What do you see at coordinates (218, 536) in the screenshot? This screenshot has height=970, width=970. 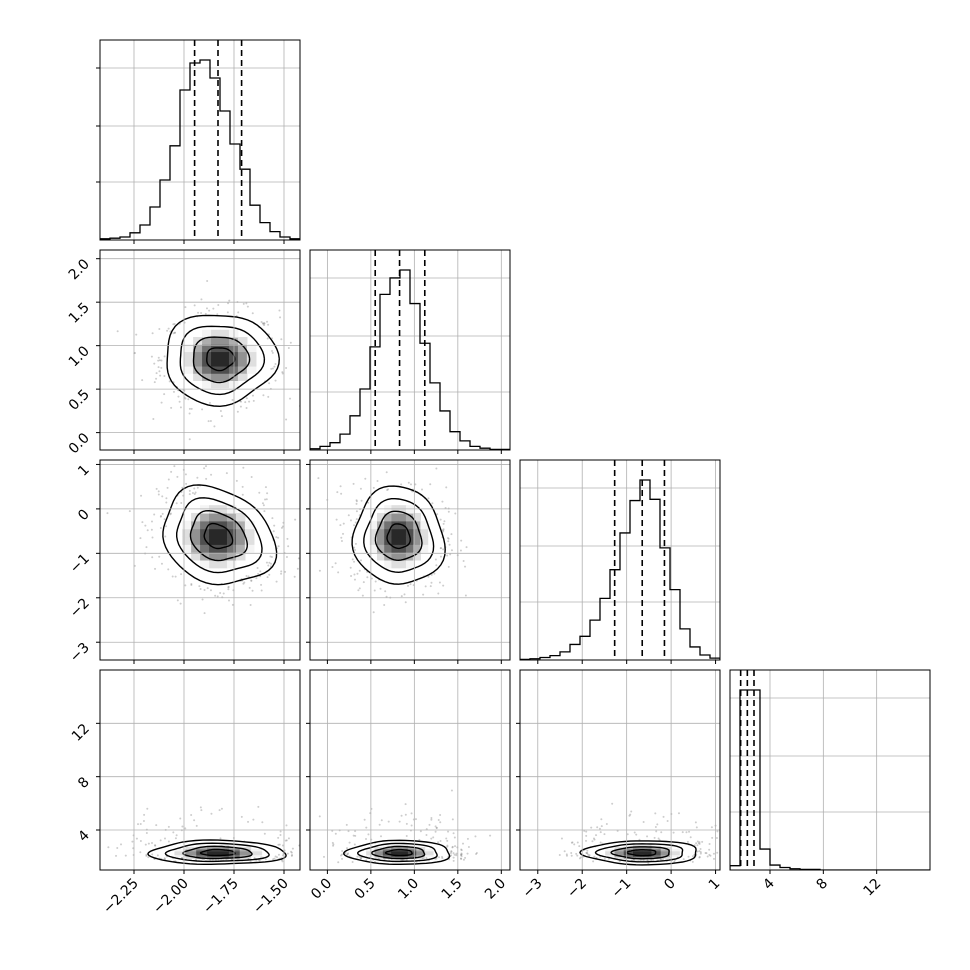 I see `contour-line` at bounding box center [218, 536].